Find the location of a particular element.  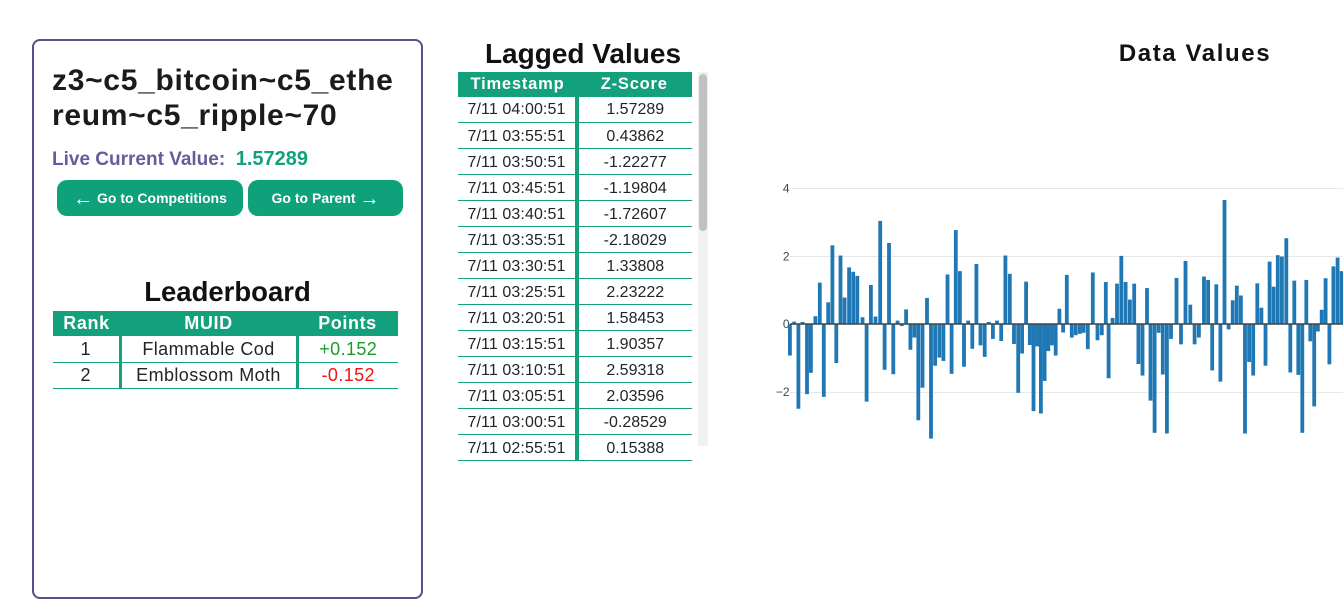

svg-text: 4 is located at coordinates (786, 189).